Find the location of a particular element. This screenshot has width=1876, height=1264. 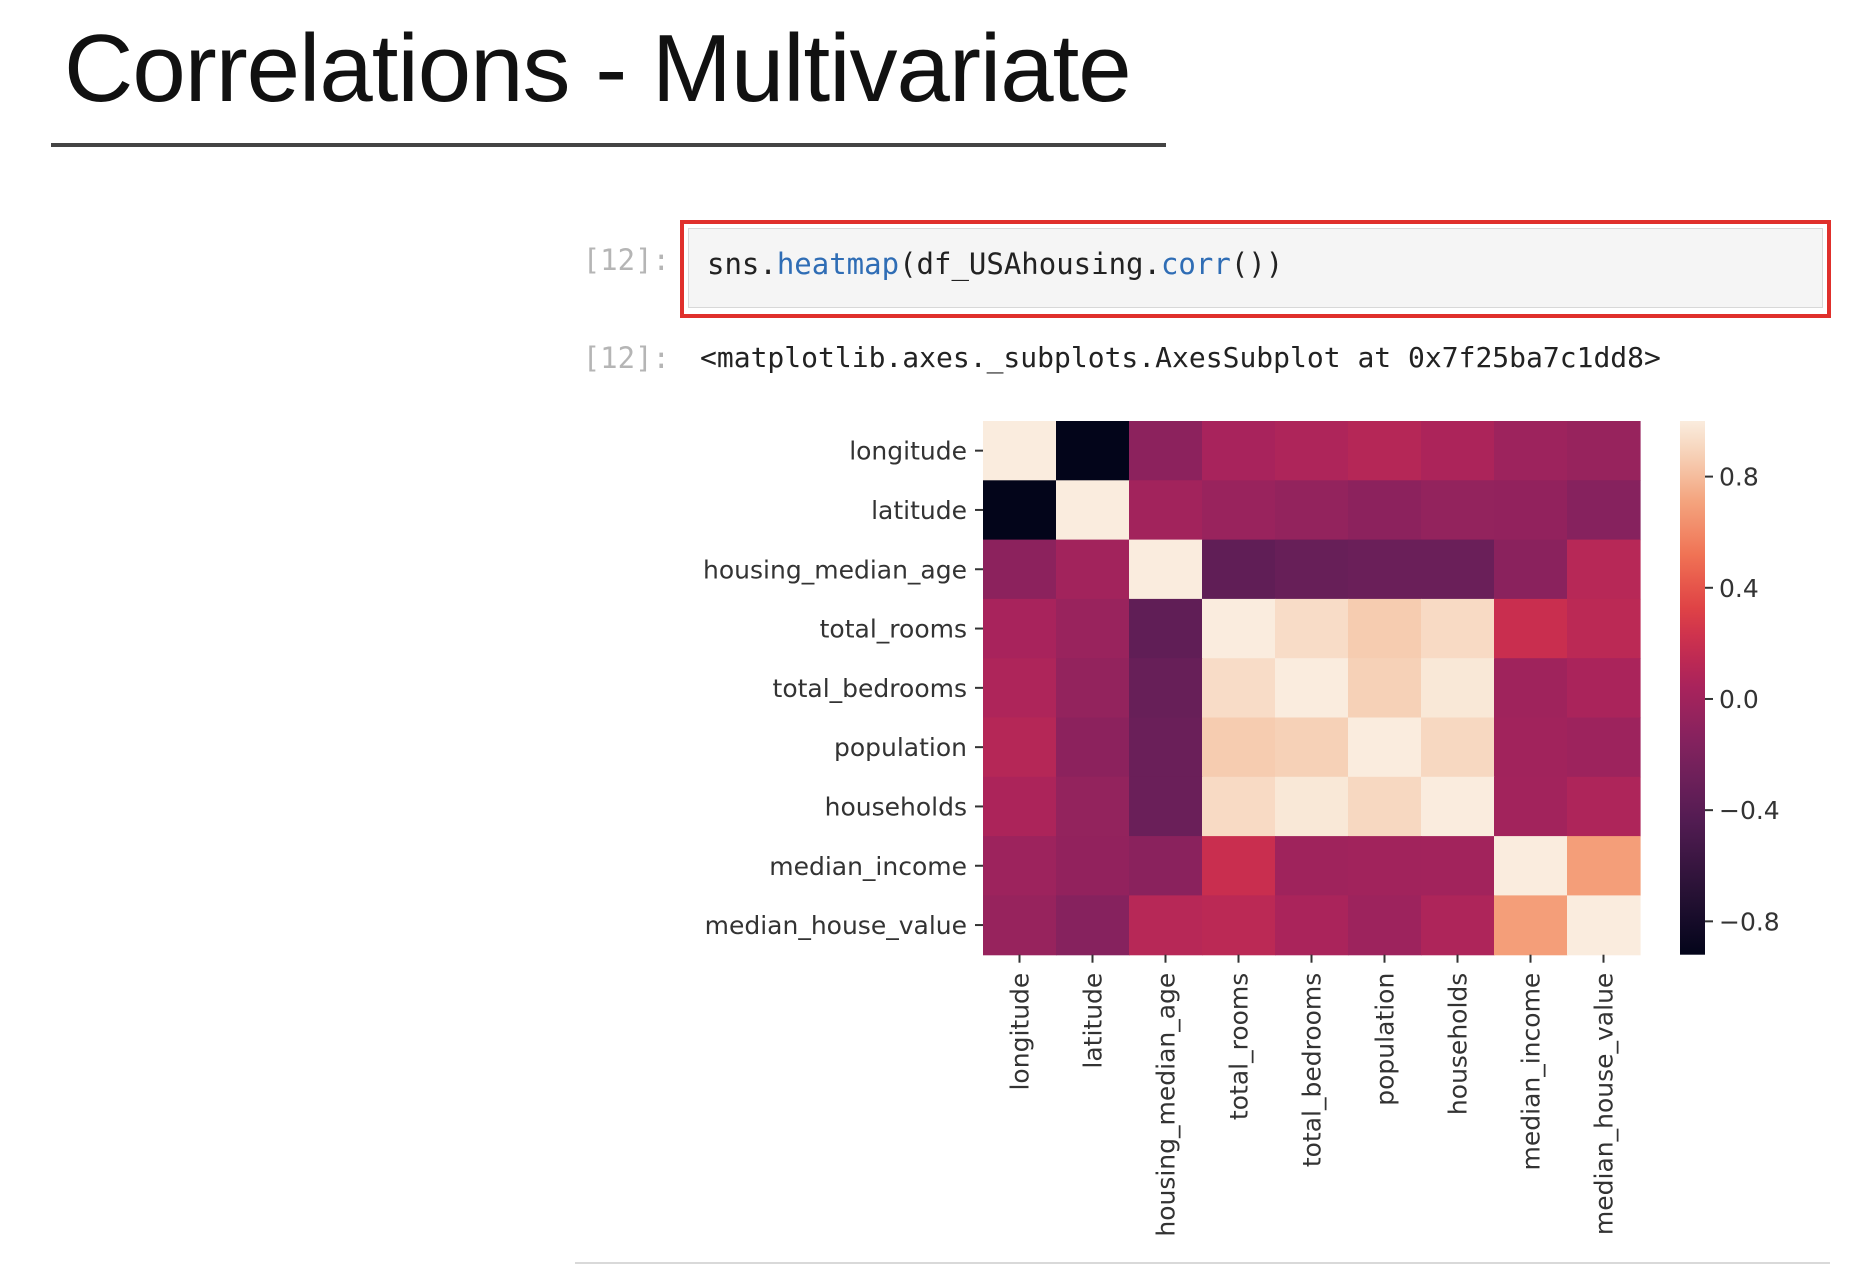

input-prompt: [12]: is located at coordinates (626, 260).